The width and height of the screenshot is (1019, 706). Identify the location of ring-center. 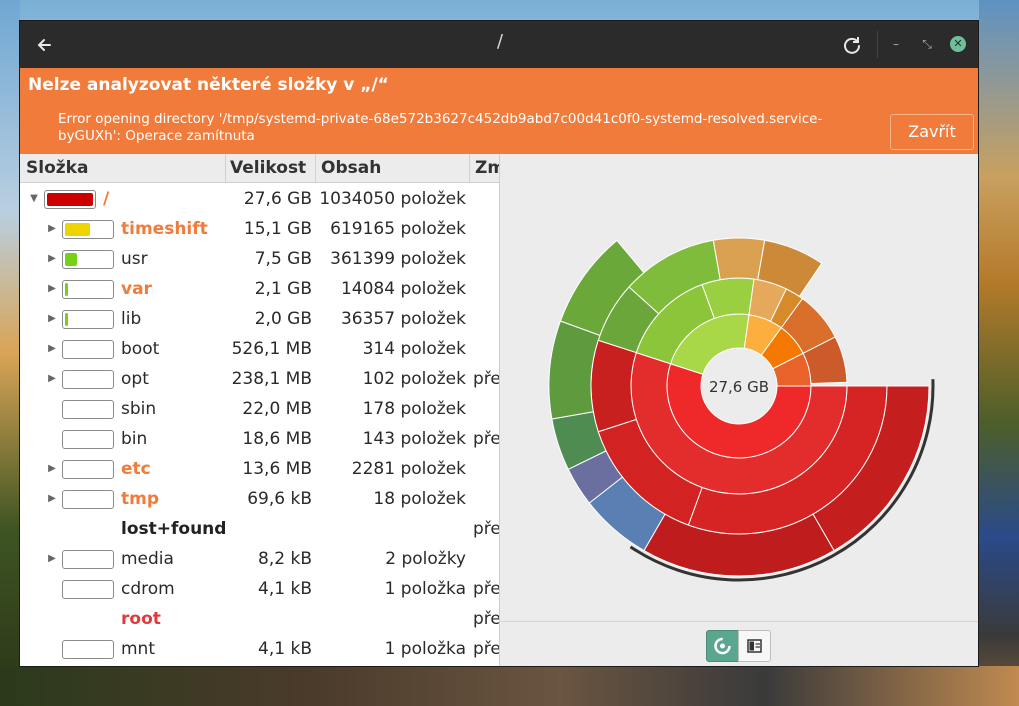
(739, 386).